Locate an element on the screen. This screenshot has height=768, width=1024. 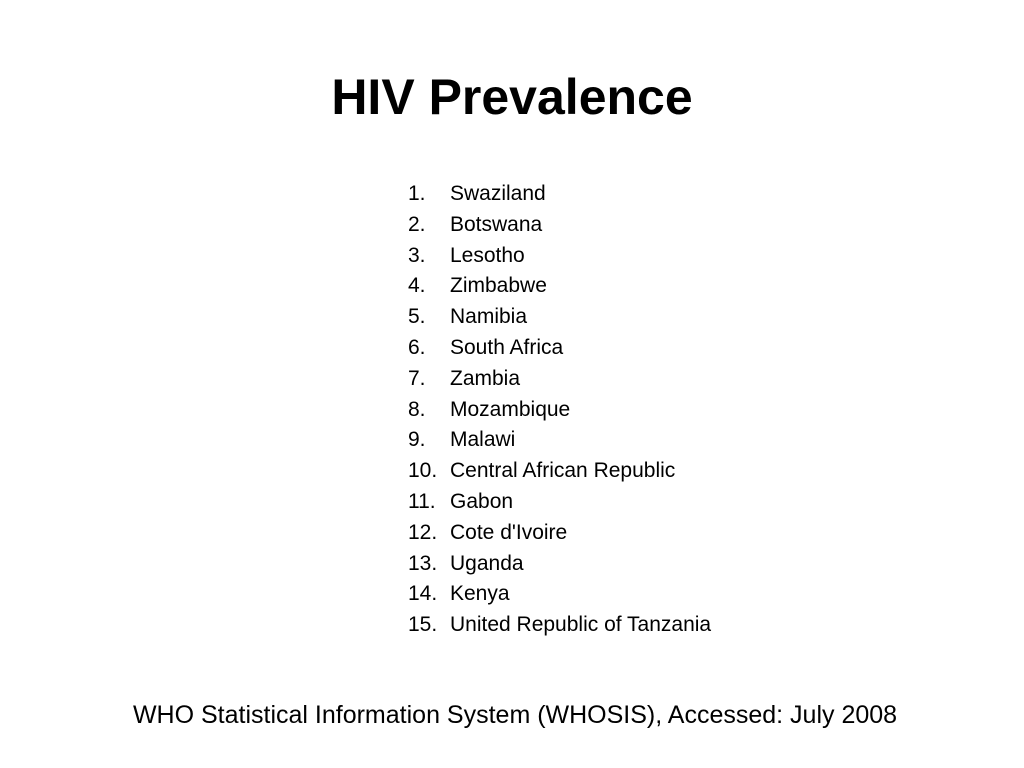
list-item-country: Cote d'Ivoire is located at coordinates (509, 532).